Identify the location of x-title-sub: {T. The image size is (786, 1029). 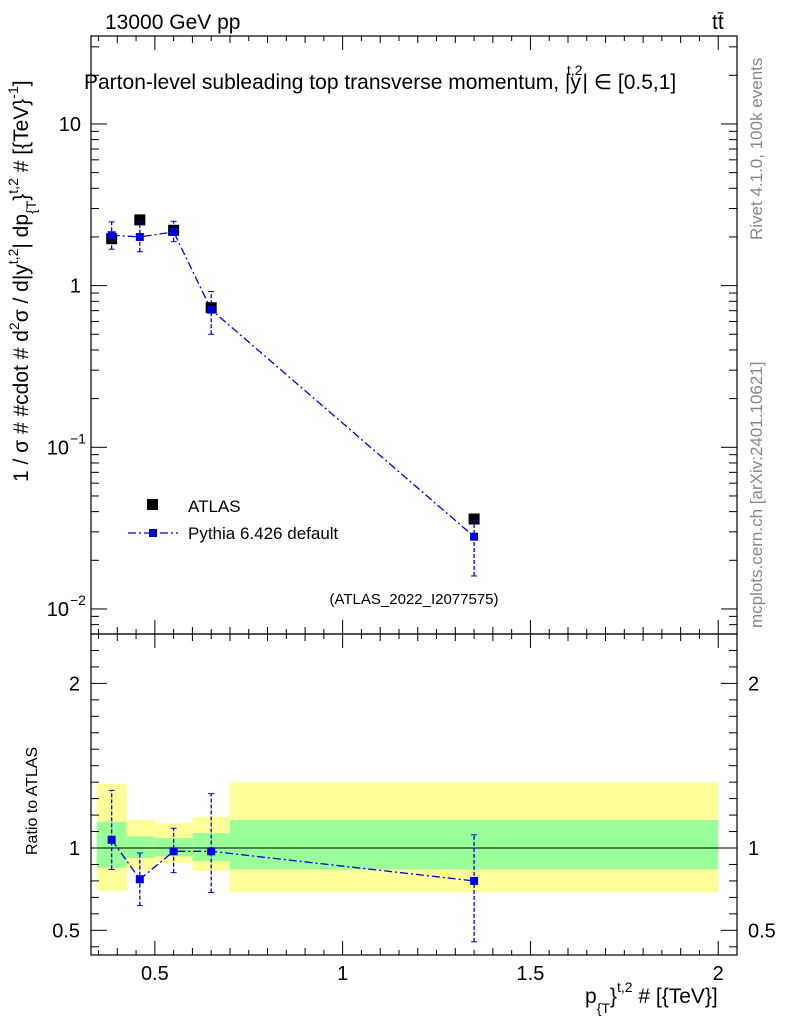
(604, 1008).